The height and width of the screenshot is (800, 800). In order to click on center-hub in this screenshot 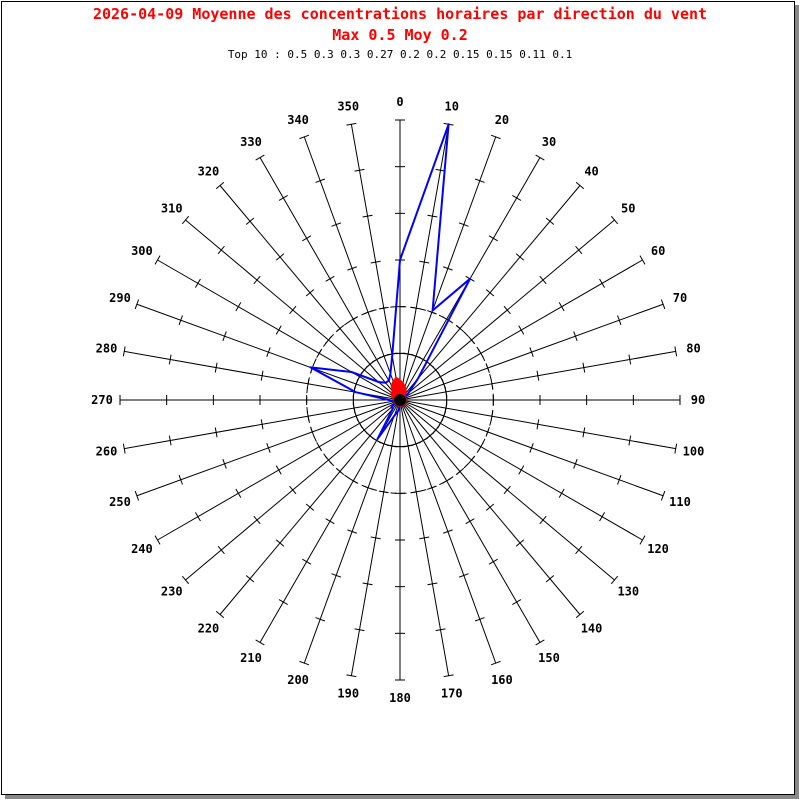, I will do `click(400, 400)`.